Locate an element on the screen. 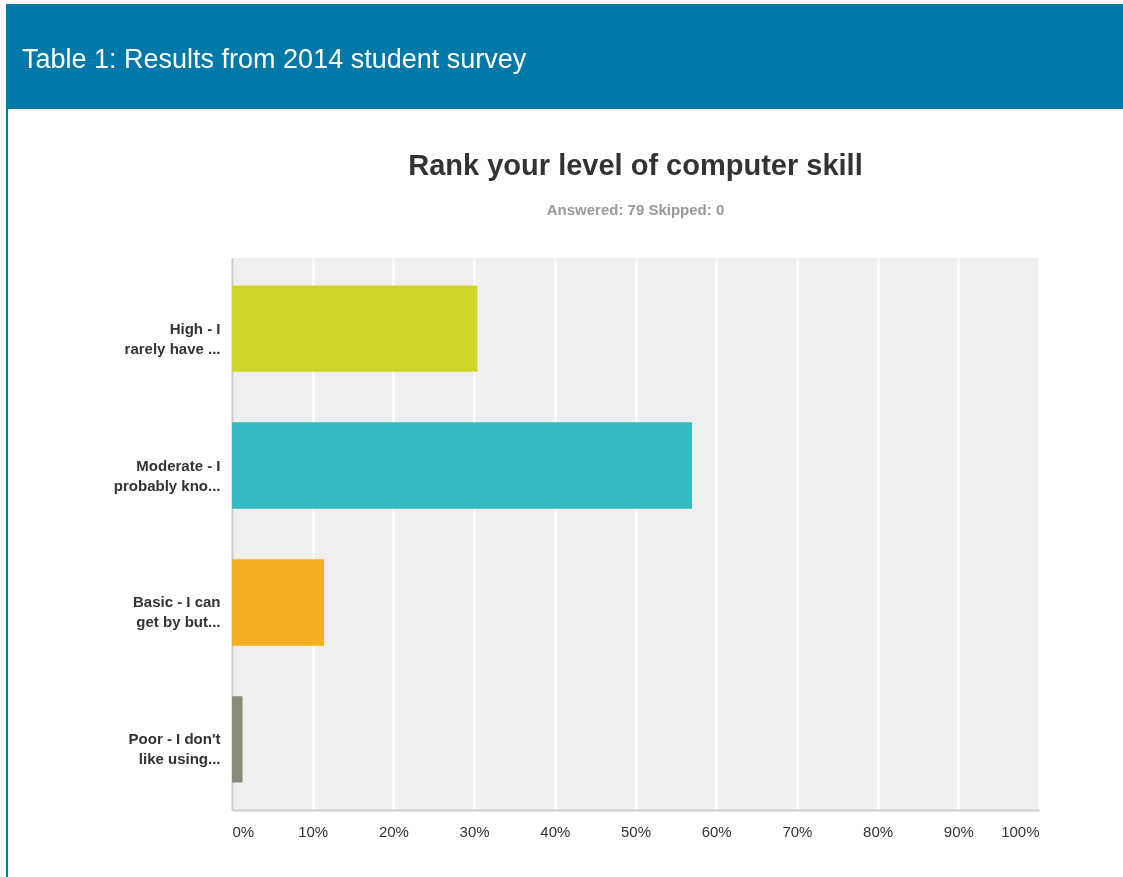 This screenshot has height=877, width=1123. chart-title: Rank your level of computer skill is located at coordinates (635, 165).